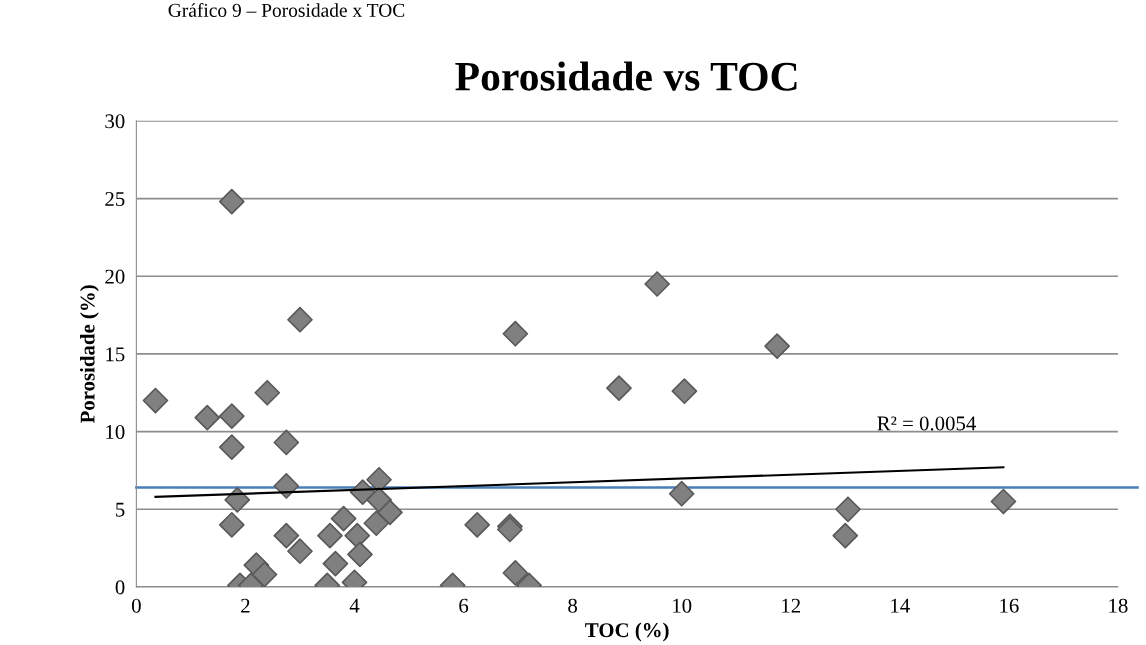 The width and height of the screenshot is (1146, 645). Describe the element at coordinates (115, 432) in the screenshot. I see `y-tick-label: 10` at that location.